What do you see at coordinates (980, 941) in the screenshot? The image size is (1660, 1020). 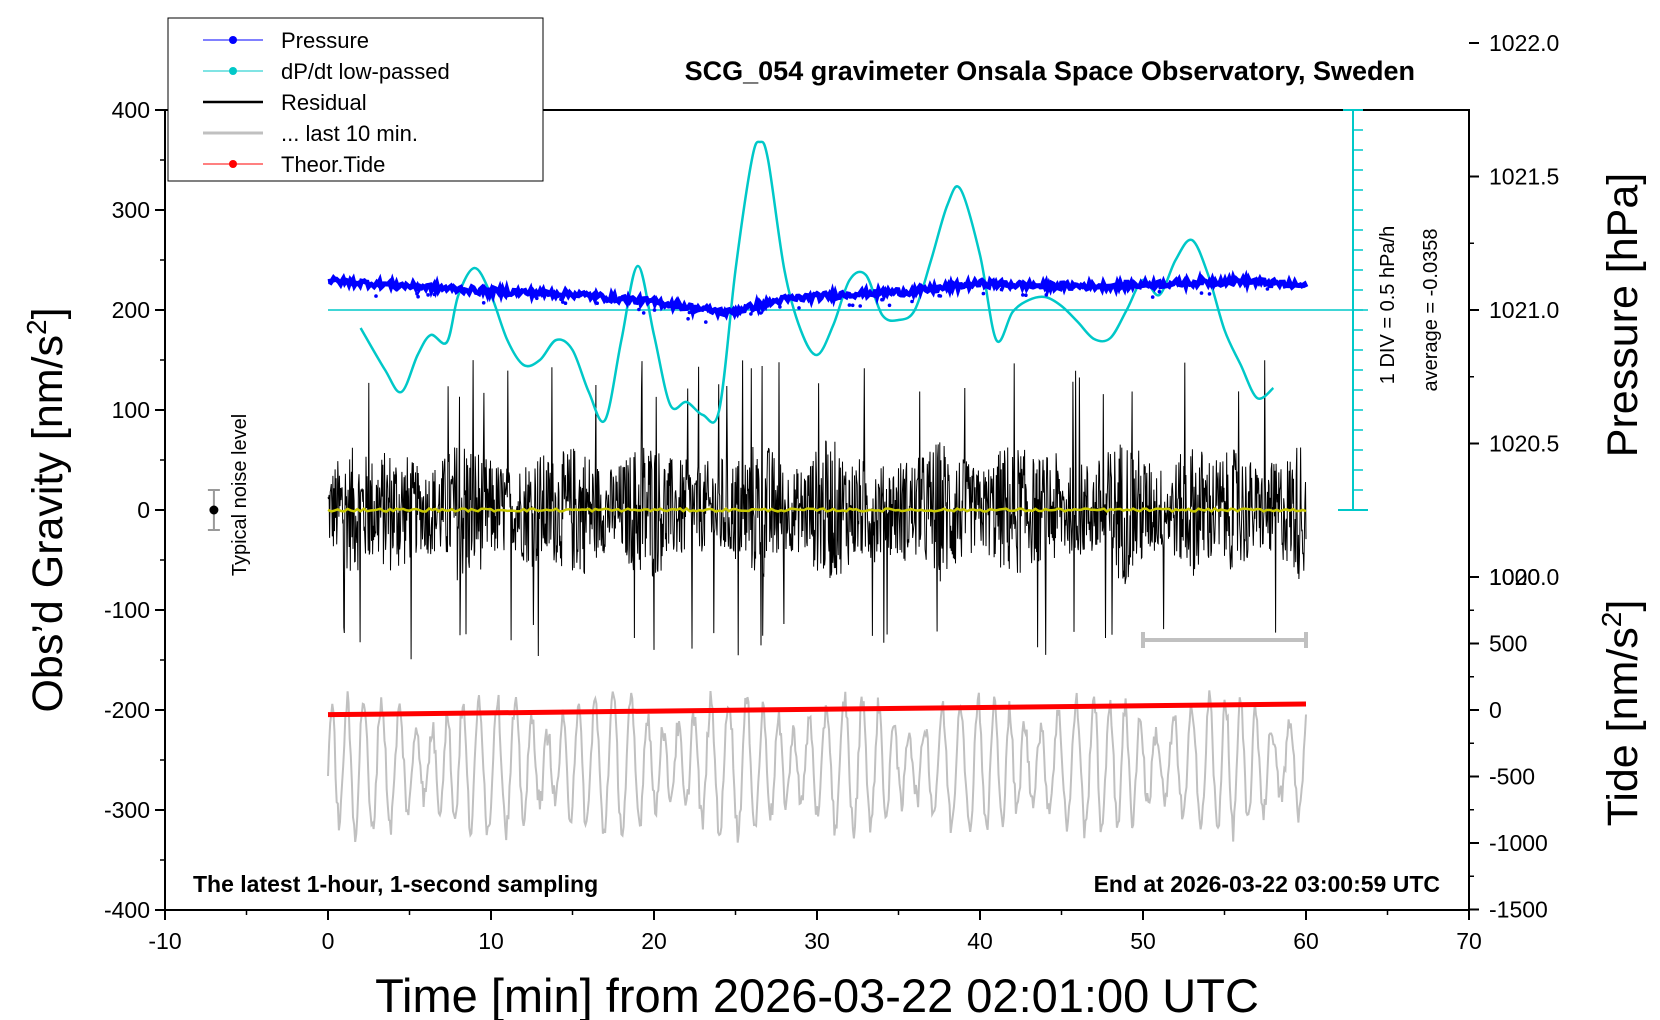 I see `x-tick-label: 40` at bounding box center [980, 941].